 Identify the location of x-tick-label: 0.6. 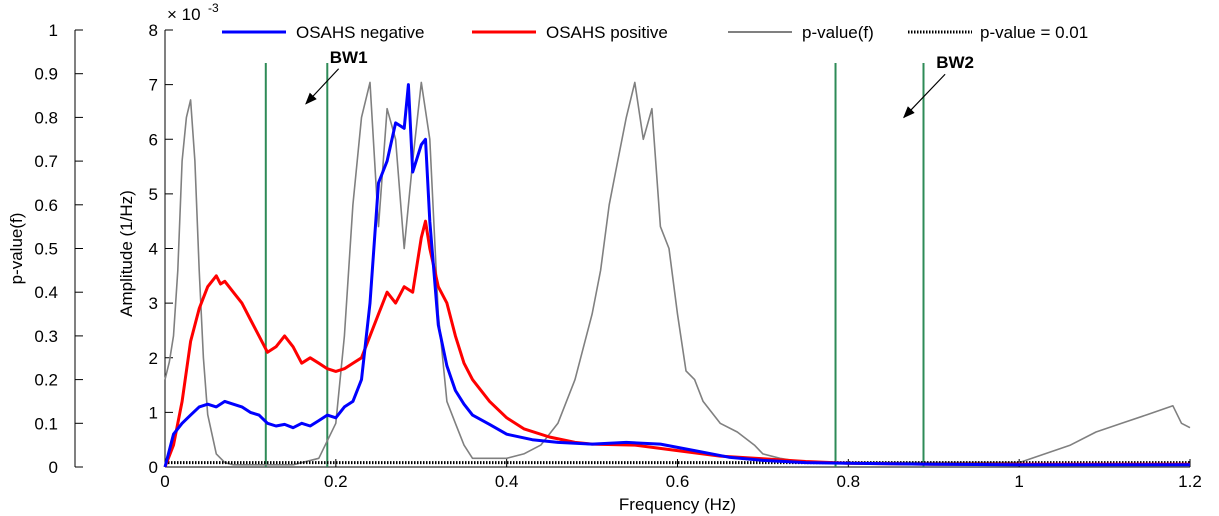
(678, 481).